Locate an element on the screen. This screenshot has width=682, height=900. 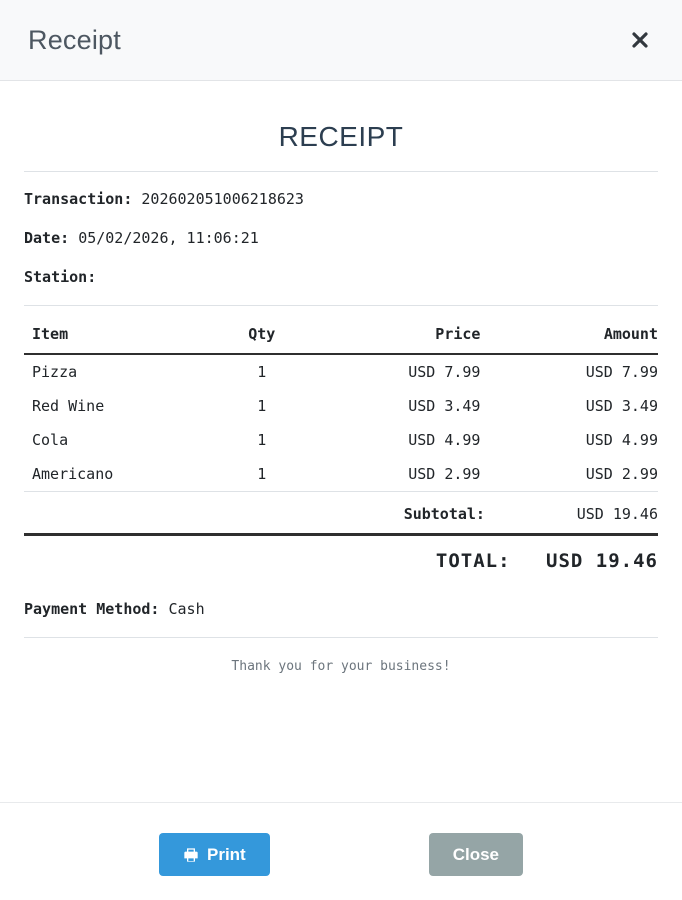
station-label: Station: is located at coordinates (60, 277).